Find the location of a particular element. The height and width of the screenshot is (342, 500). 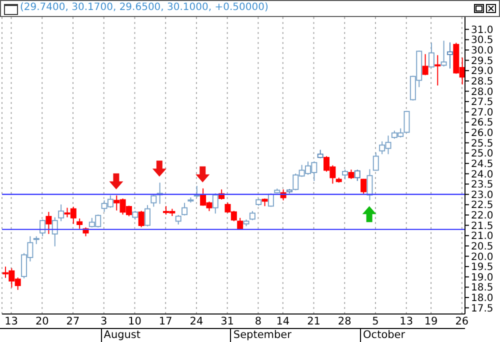

y-tick-label: 30.5 is located at coordinates (482, 40).